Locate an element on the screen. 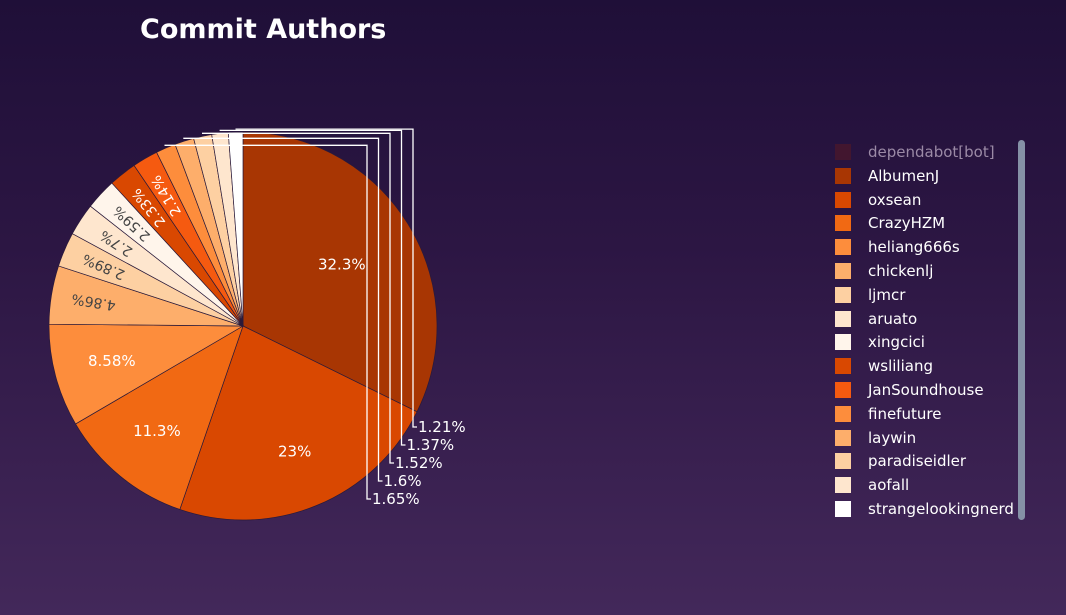 Image resolution: width=1066 pixels, height=615 pixels. legend-label: ljmcr is located at coordinates (887, 294).